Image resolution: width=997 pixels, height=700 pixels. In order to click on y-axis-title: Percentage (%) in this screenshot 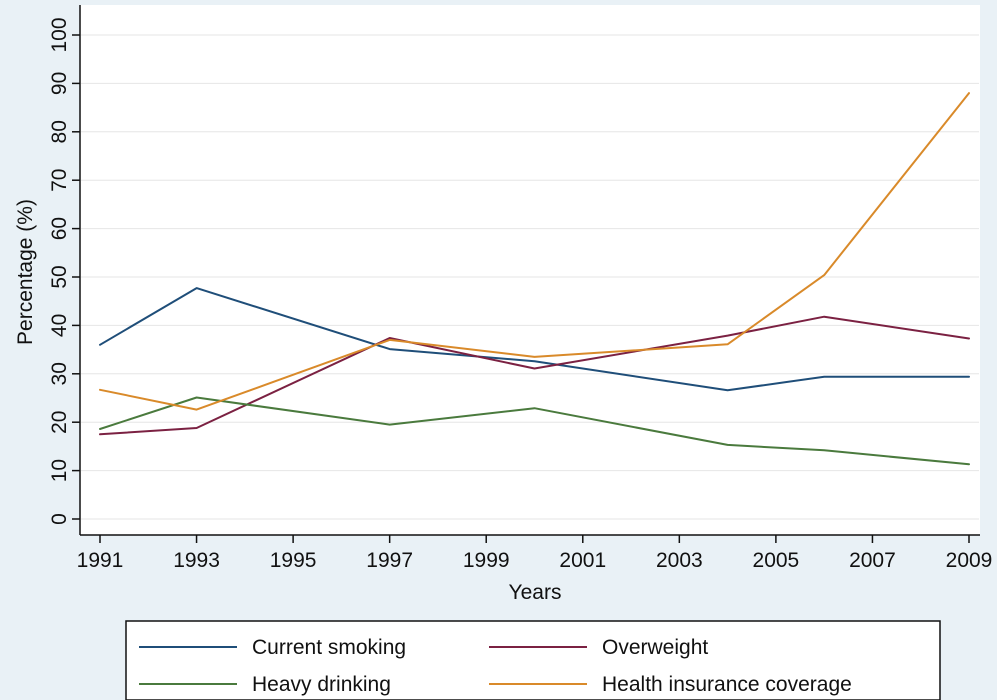, I will do `click(25, 272)`.